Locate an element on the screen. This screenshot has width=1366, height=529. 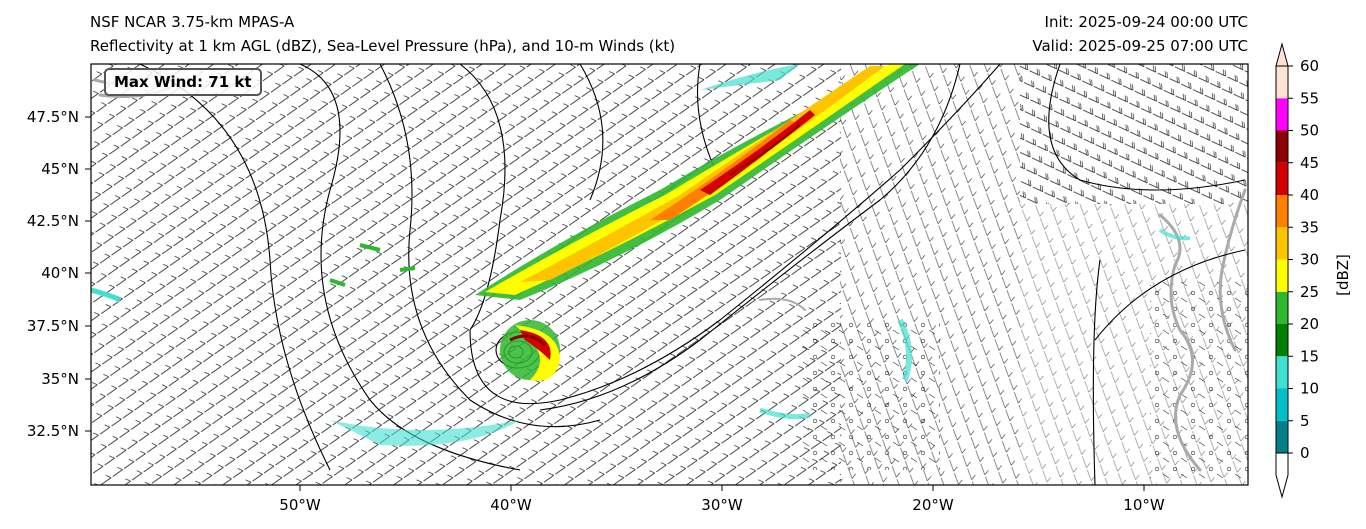
lon-label: 50°W is located at coordinates (300, 505).